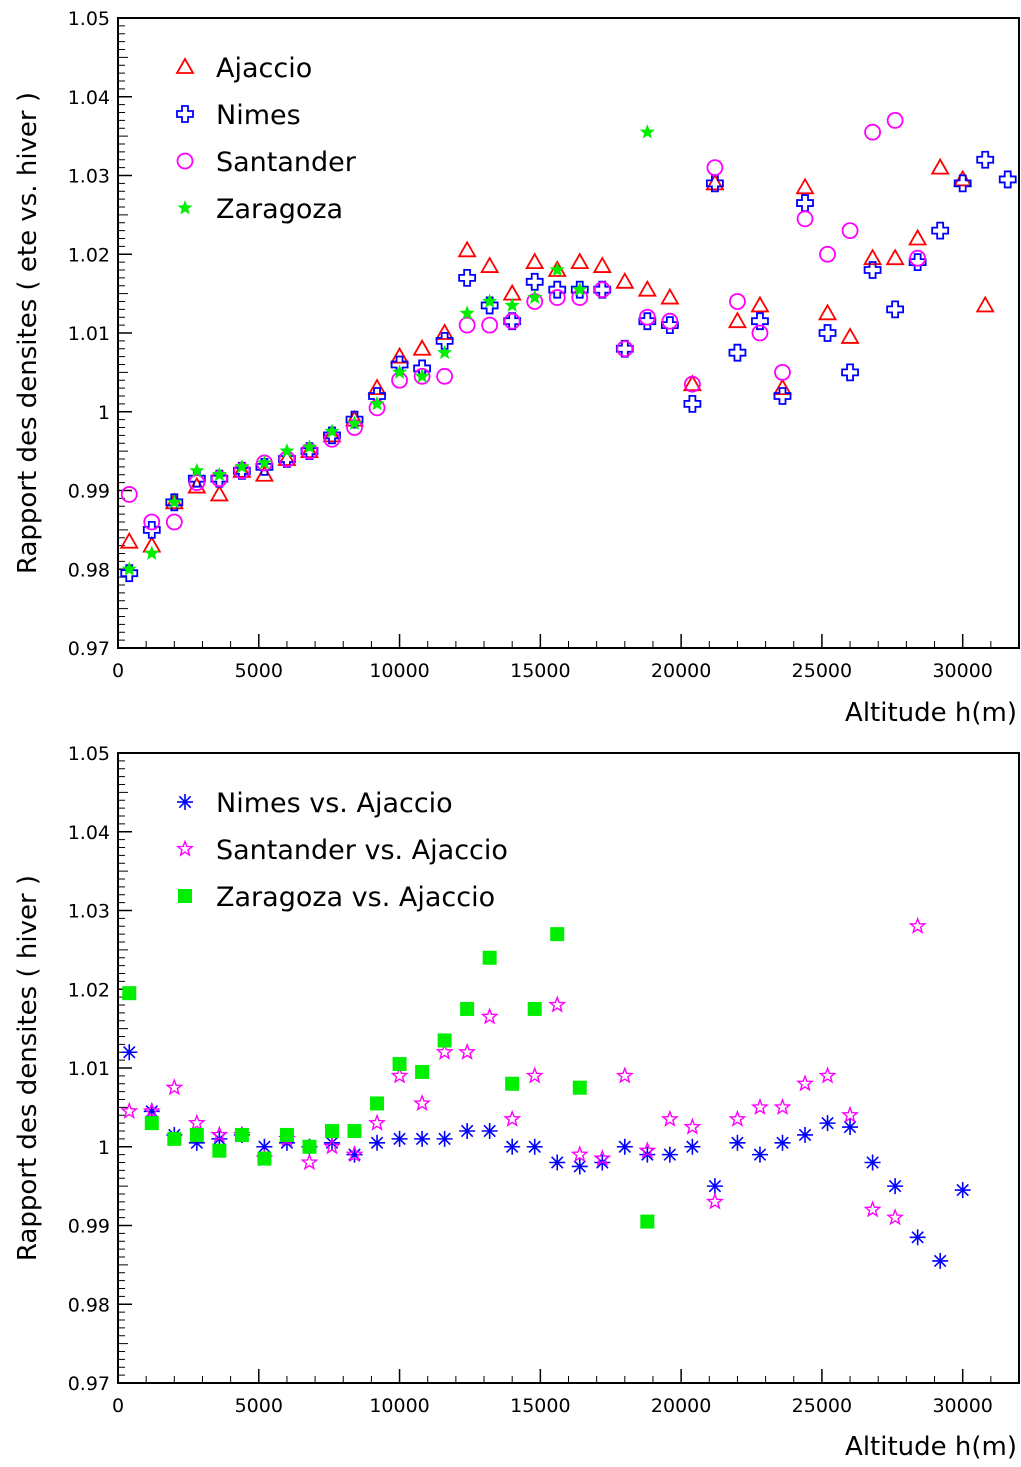  Describe the element at coordinates (399, 671) in the screenshot. I see `x-tick-label: 10000` at that location.